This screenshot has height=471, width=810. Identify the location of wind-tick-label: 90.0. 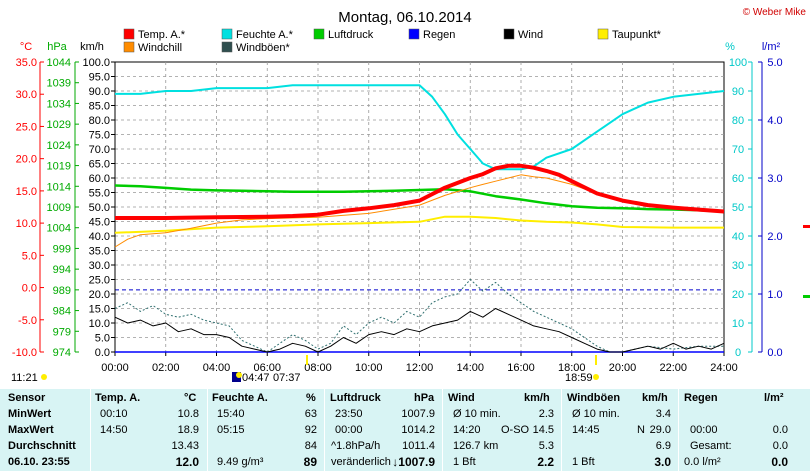
(99, 92).